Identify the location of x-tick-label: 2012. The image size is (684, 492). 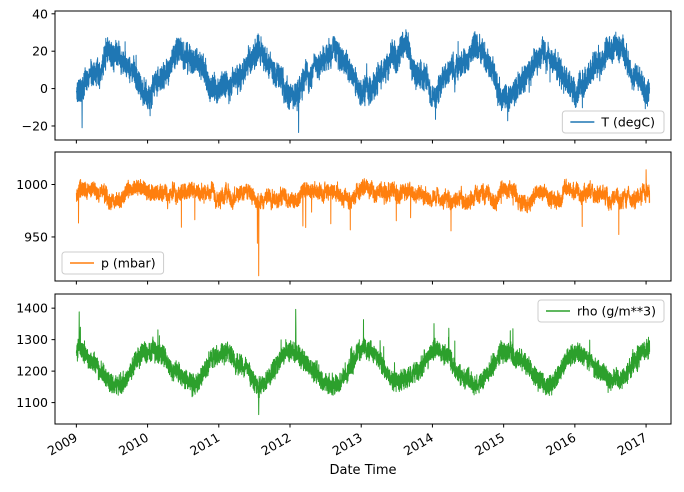
(275, 444).